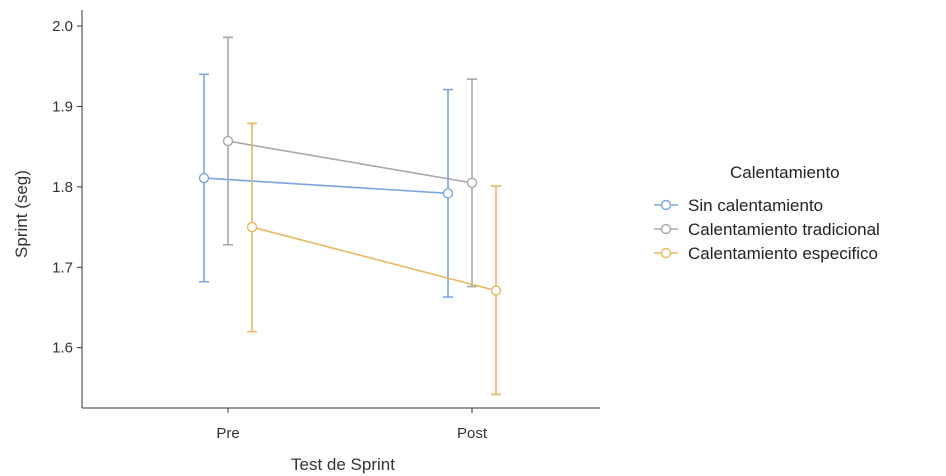 This screenshot has height=476, width=946. I want to click on legend-item: Calentamiento tradicional, so click(767, 229).